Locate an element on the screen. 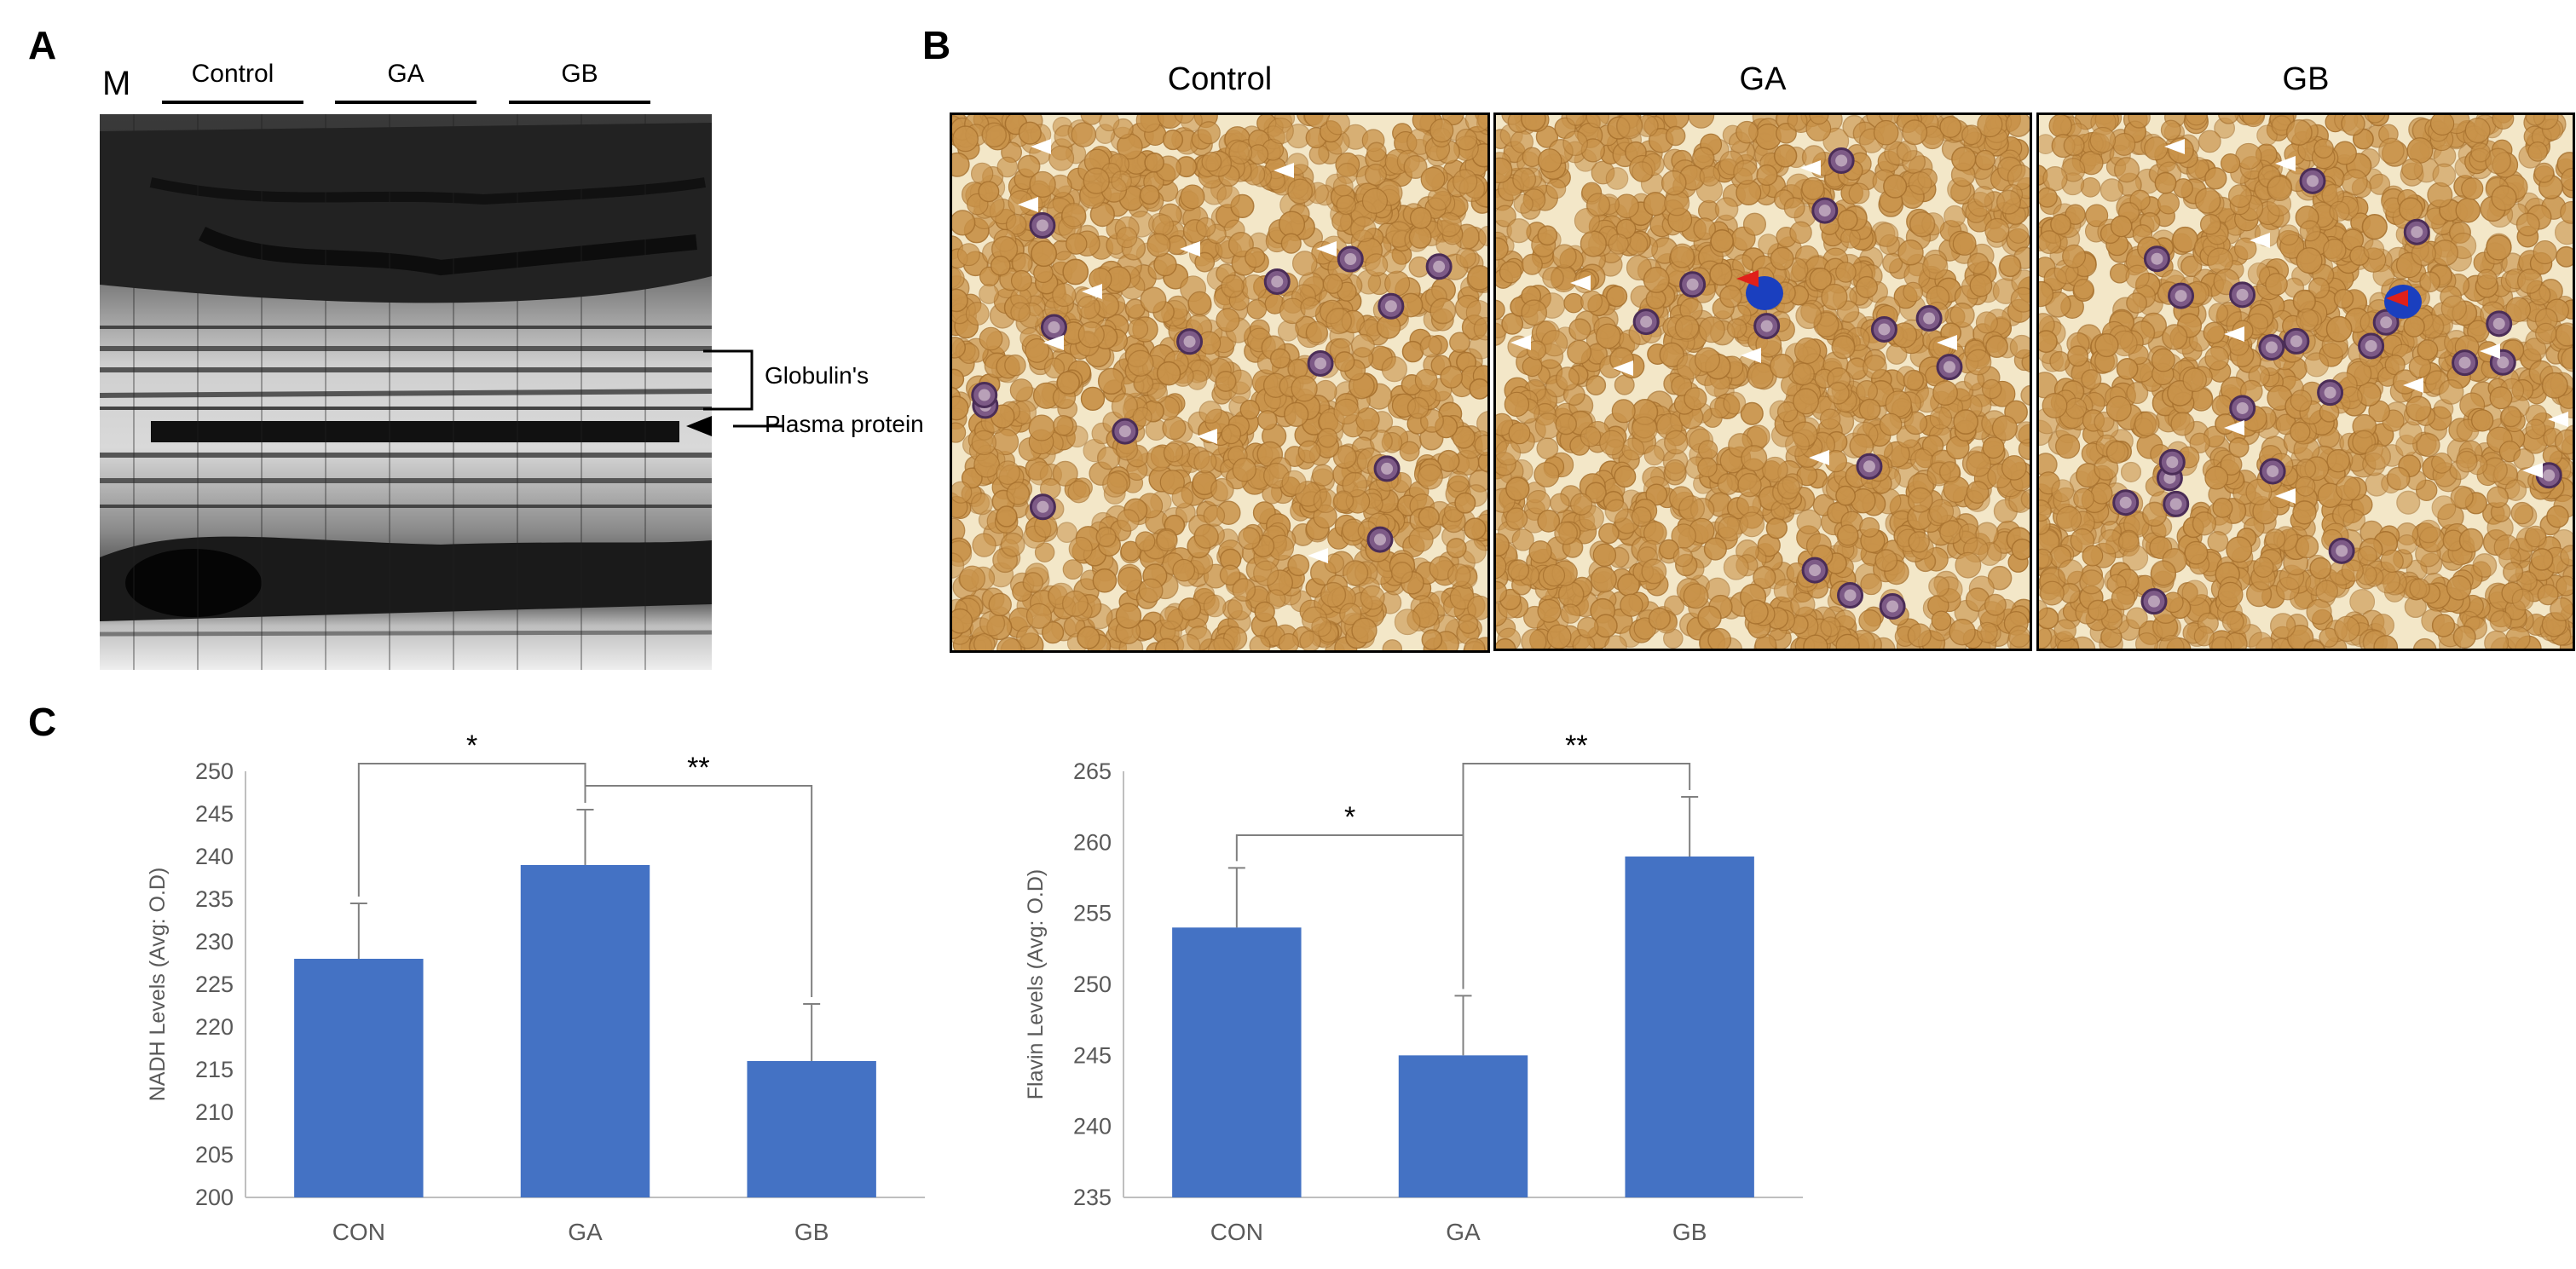  y-tick-label: 225 is located at coordinates (214, 984).